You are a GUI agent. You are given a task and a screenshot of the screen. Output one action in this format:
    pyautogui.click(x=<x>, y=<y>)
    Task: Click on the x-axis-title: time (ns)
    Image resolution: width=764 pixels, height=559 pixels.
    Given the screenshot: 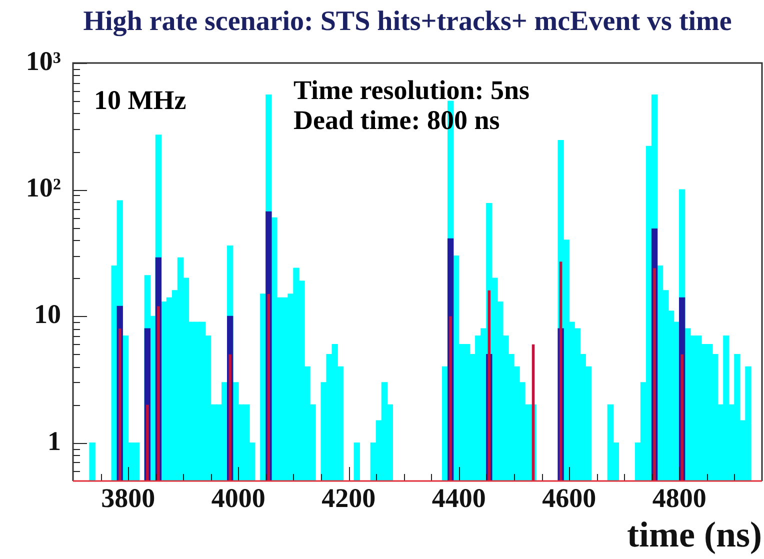 What is the action you would take?
    pyautogui.click(x=694, y=534)
    